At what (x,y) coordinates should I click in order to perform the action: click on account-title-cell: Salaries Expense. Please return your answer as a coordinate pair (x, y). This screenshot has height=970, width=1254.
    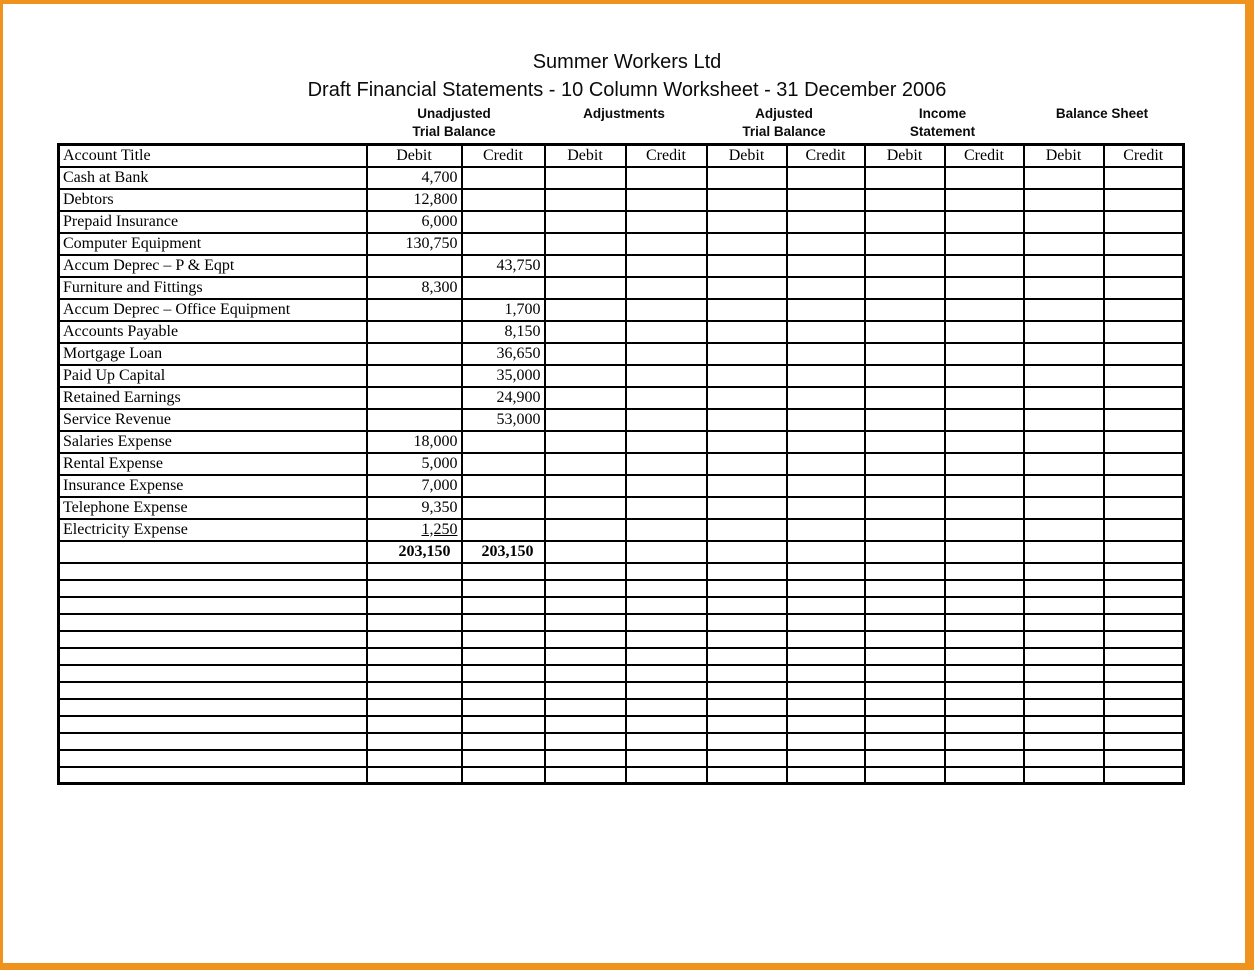
    Looking at the image, I should click on (212, 441).